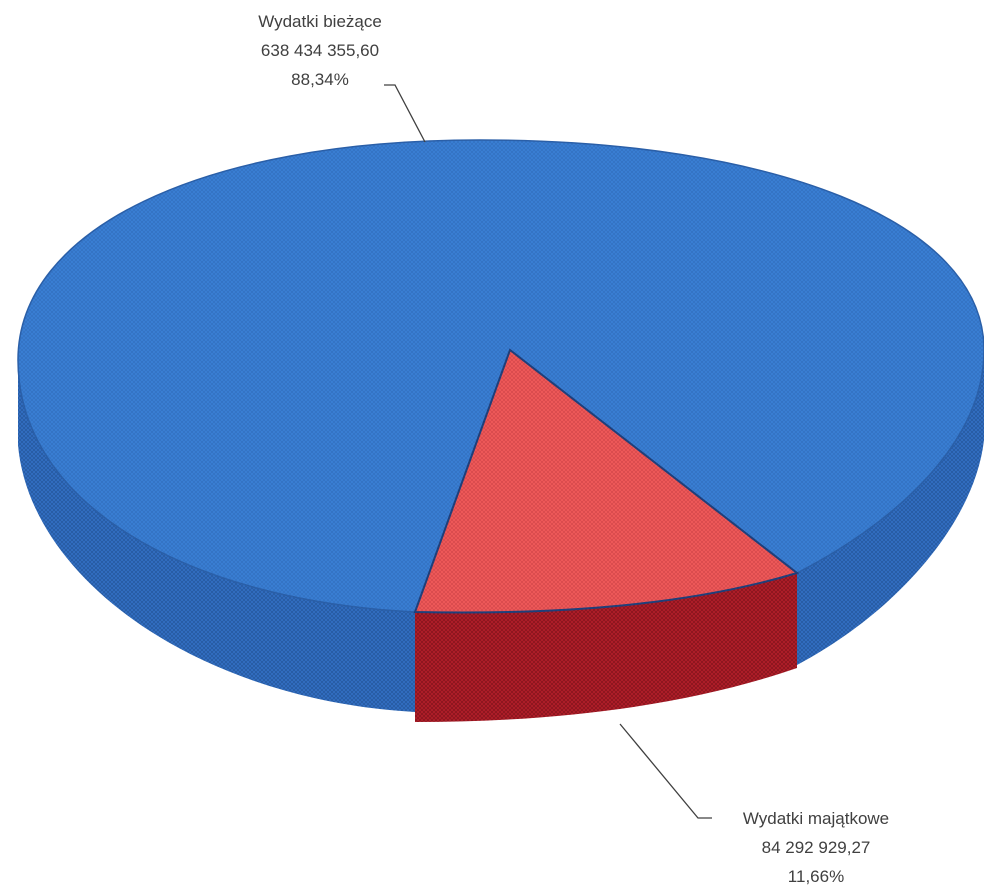  What do you see at coordinates (405, 113) in the screenshot?
I see `leader-line-wydatki-biezace` at bounding box center [405, 113].